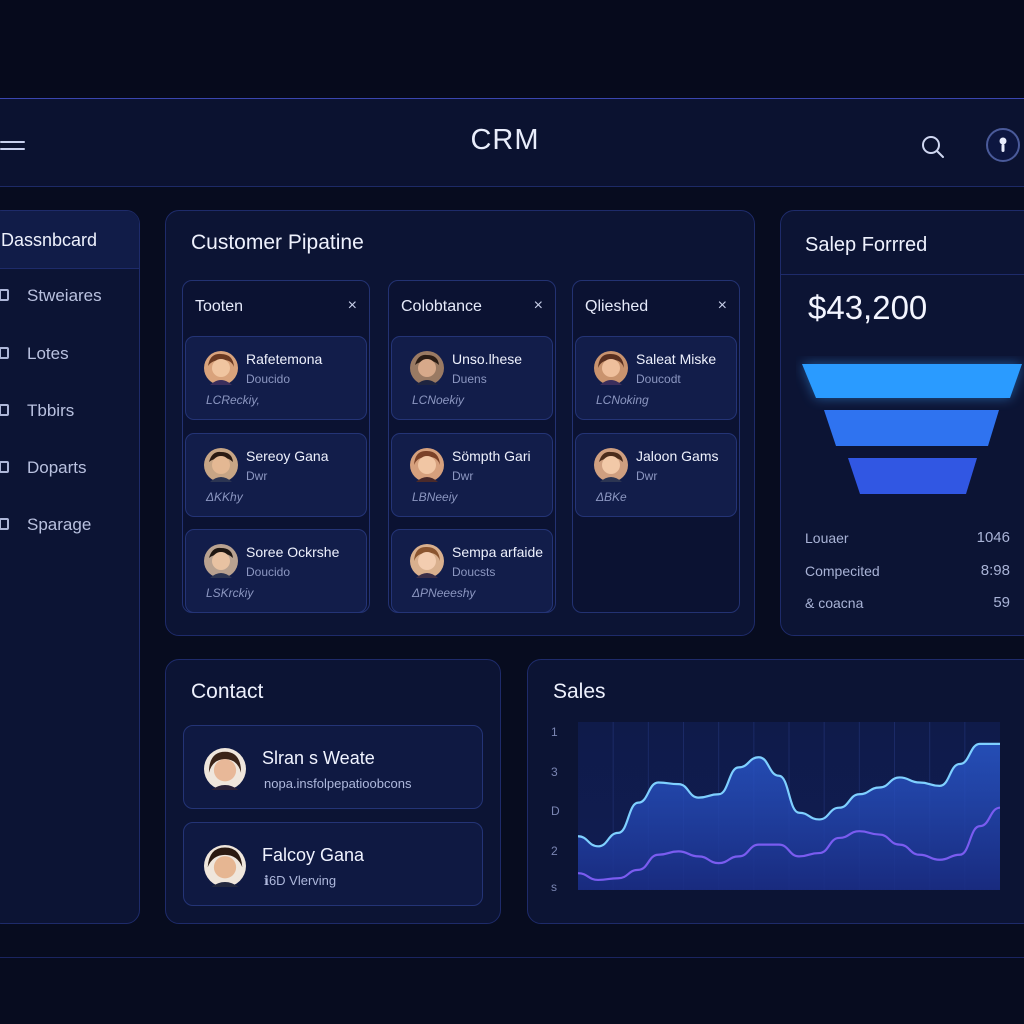  I want to click on funnel-stage-value: 8:98, so click(995, 570).